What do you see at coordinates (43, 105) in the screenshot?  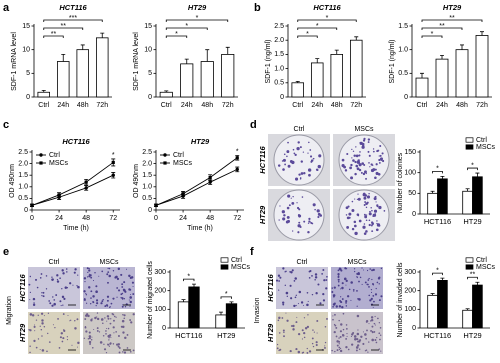 I see `x-tick-label: Ctrl` at bounding box center [43, 105].